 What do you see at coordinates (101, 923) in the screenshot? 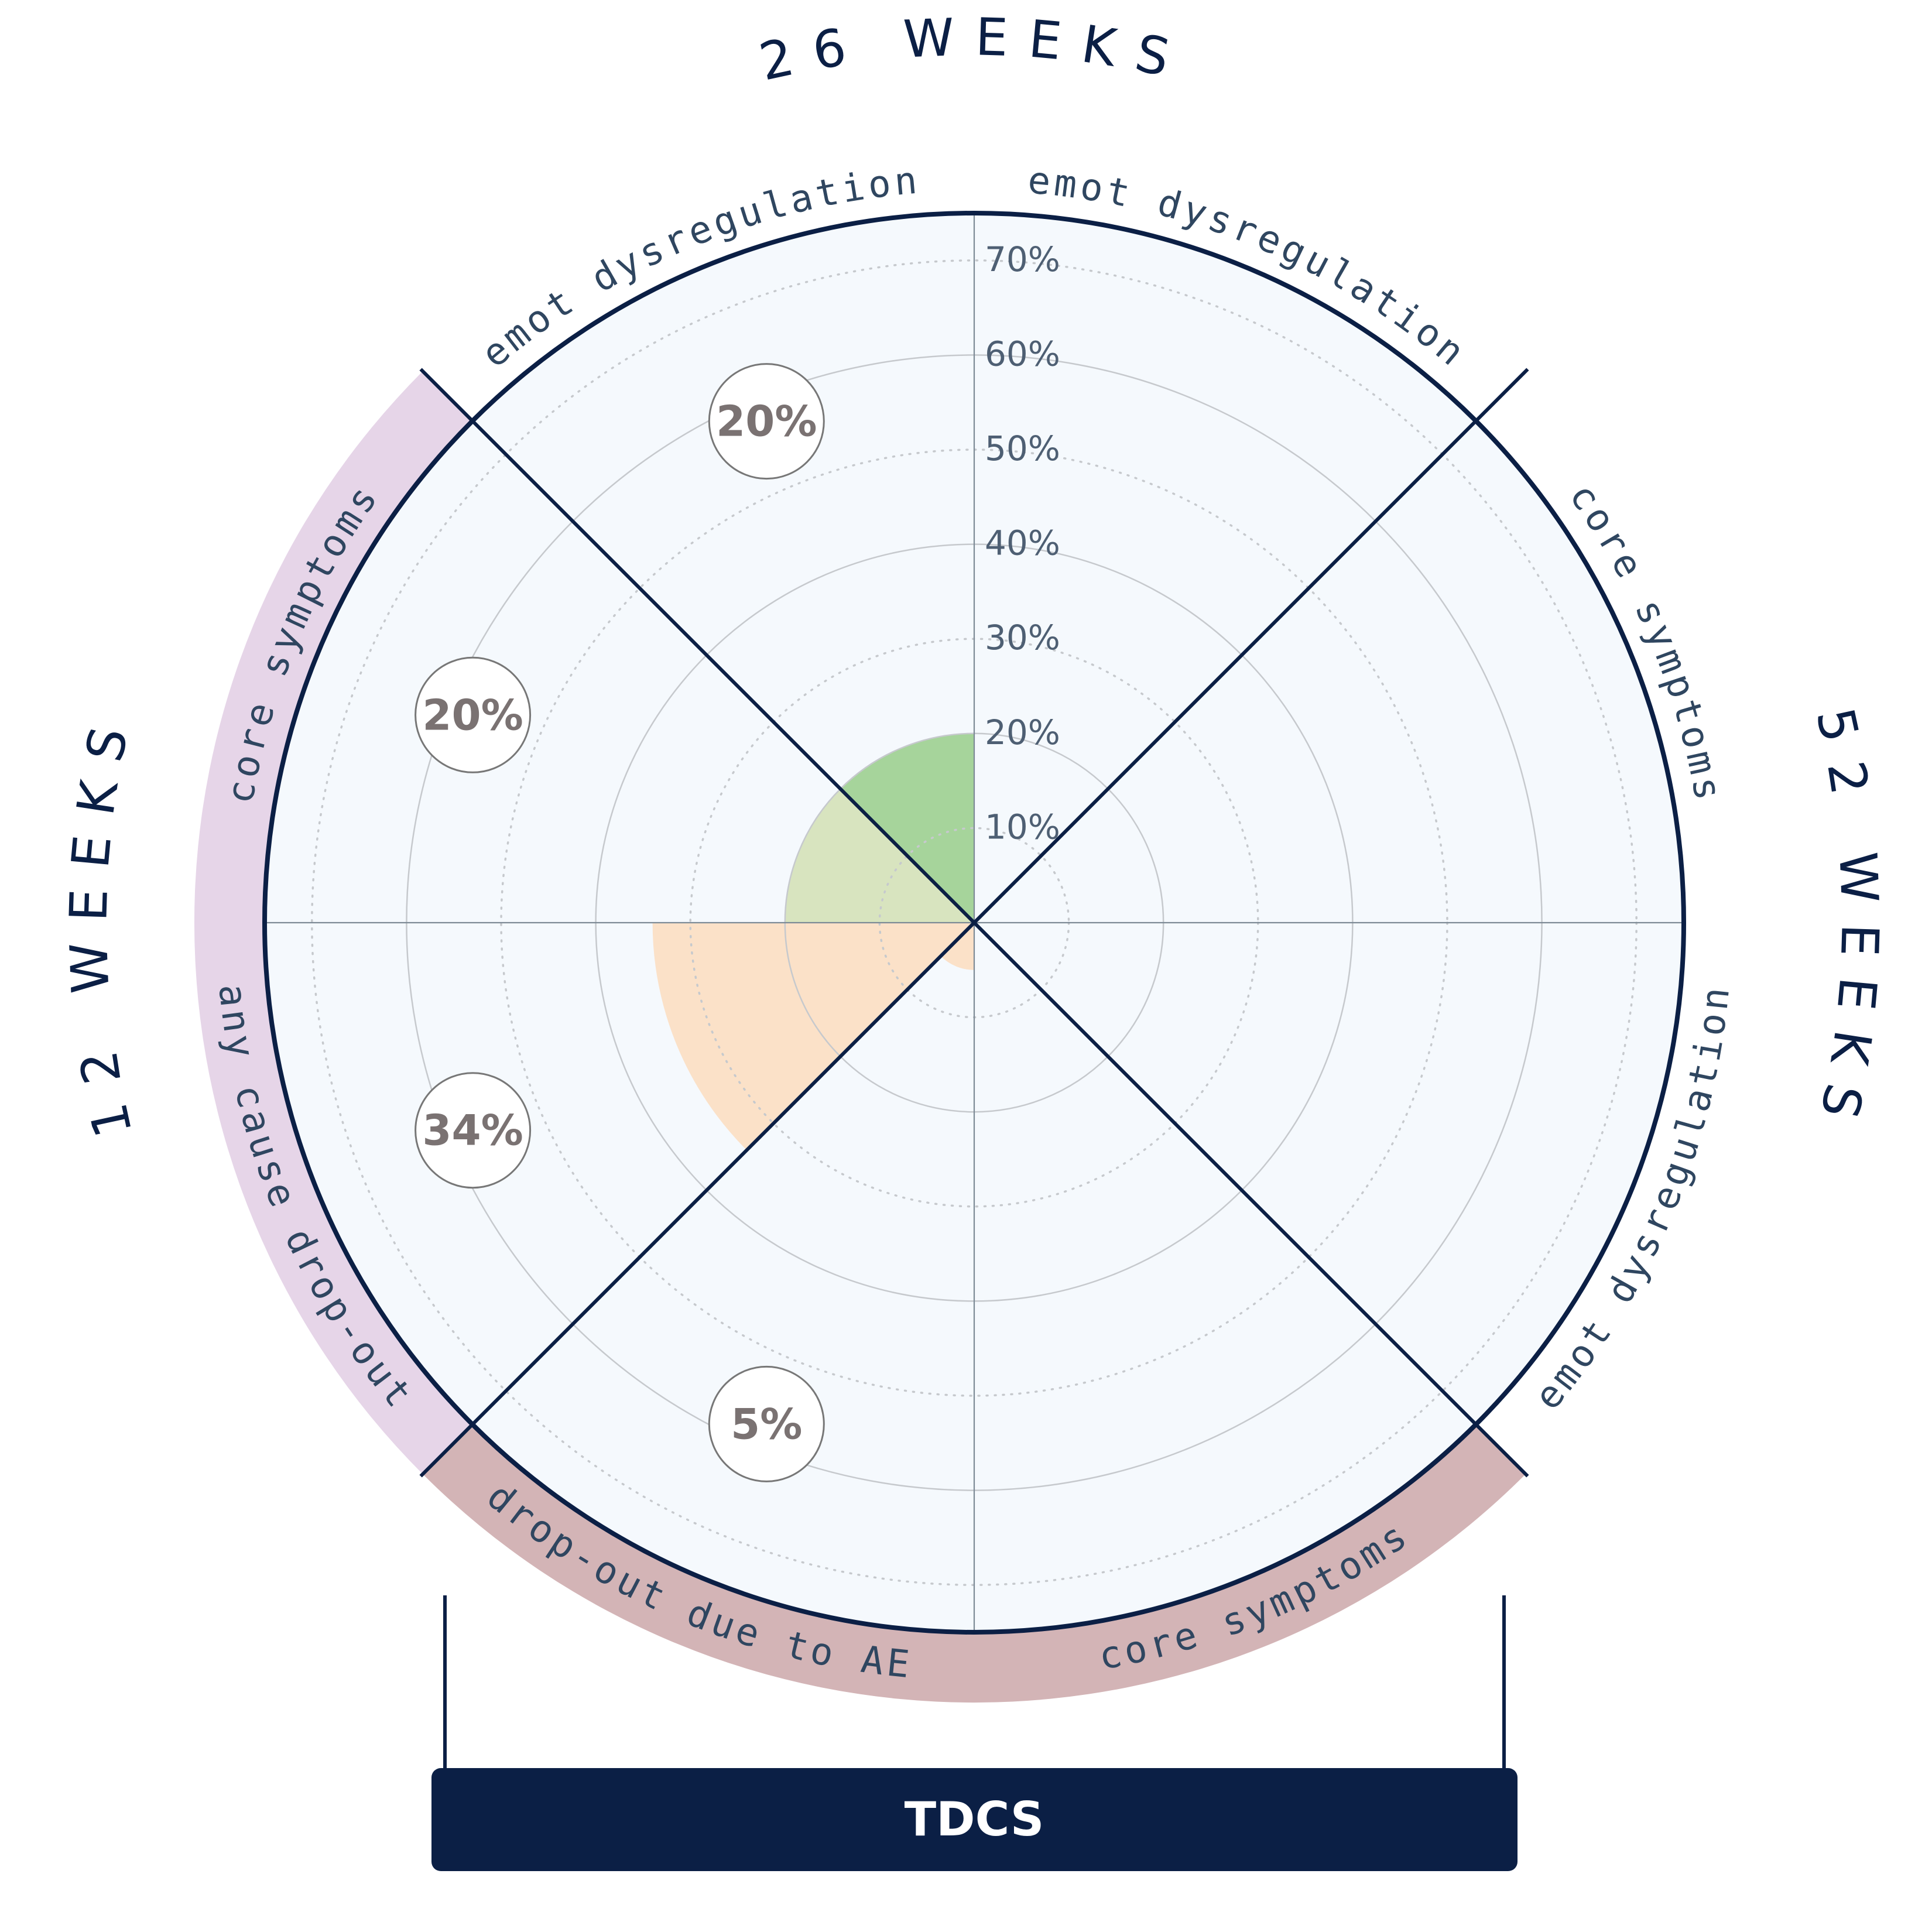
I see `timepoint-label: 12 WEEKS` at bounding box center [101, 923].